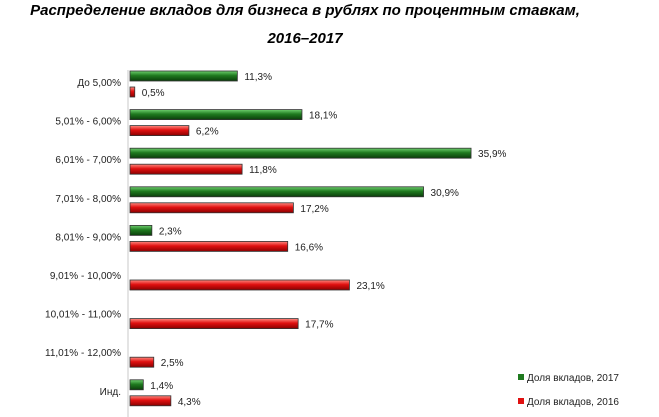 This screenshot has height=417, width=659. I want to click on category-label: 5,01% - 6,00%, so click(88, 122).